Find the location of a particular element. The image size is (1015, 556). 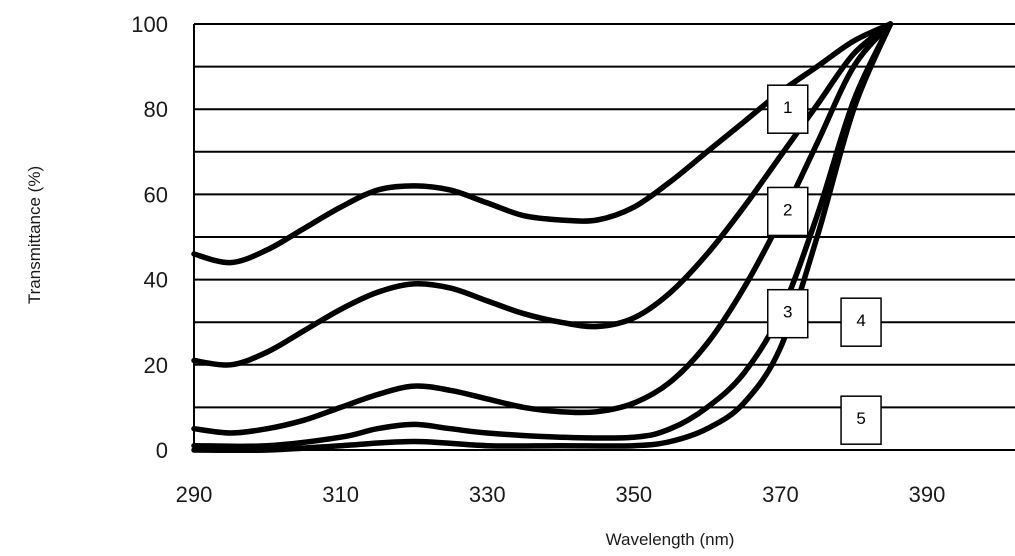

series-label-text: 5 is located at coordinates (860, 418).